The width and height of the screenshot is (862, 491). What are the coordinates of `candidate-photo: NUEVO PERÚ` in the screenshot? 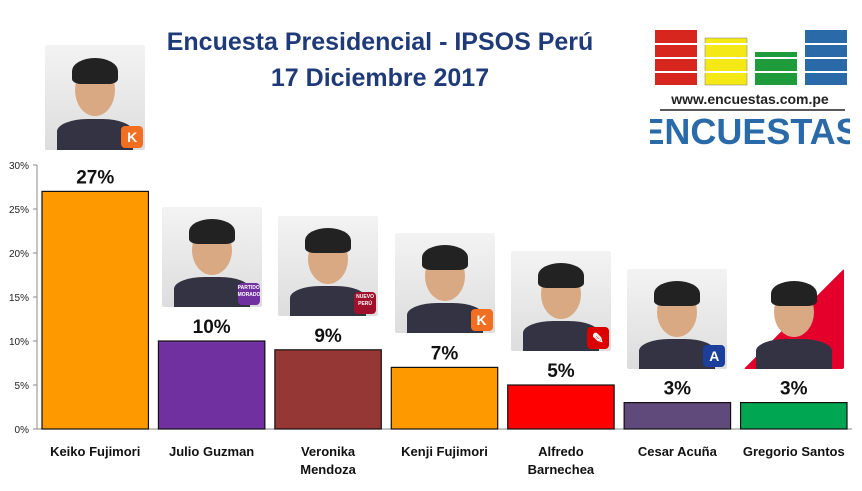 It's located at (328, 265).